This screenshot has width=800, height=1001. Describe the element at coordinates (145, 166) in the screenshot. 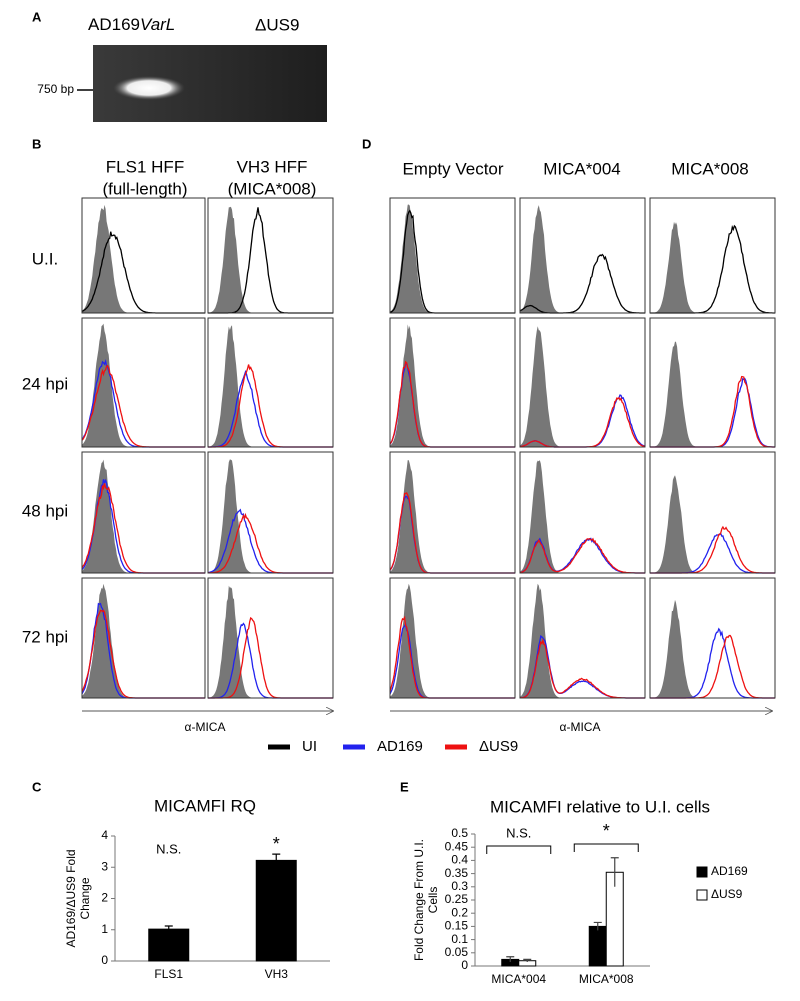

I see `column-header: FLS1 HFF` at that location.